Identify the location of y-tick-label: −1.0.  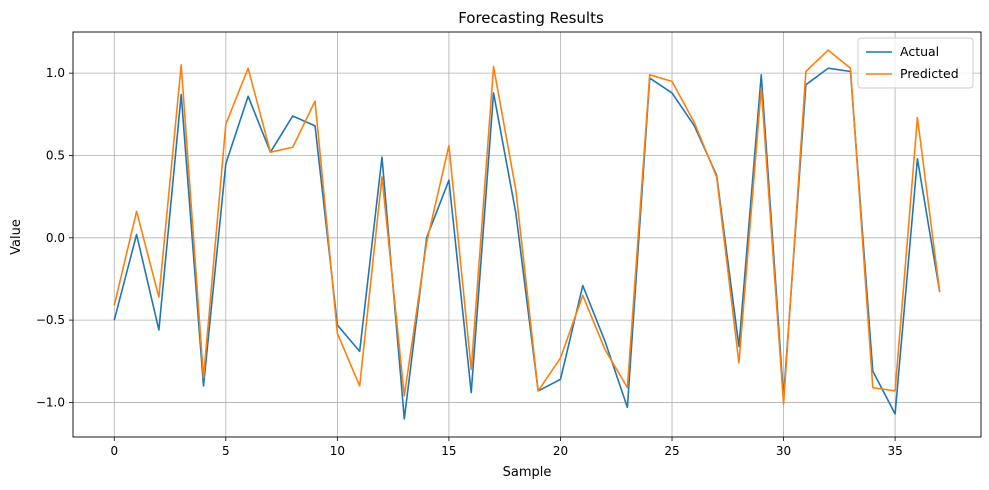
(50, 402).